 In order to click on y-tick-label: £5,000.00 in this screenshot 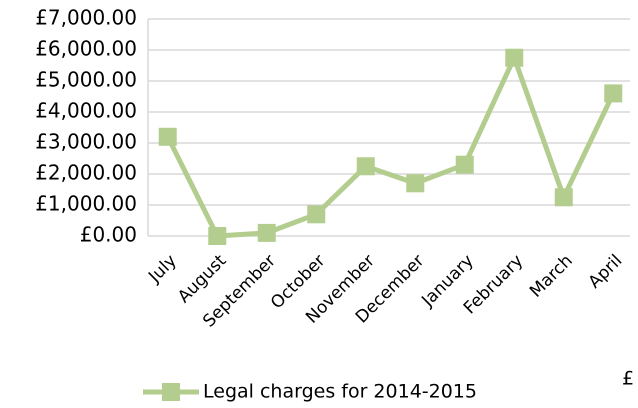, I will do `click(86, 80)`.